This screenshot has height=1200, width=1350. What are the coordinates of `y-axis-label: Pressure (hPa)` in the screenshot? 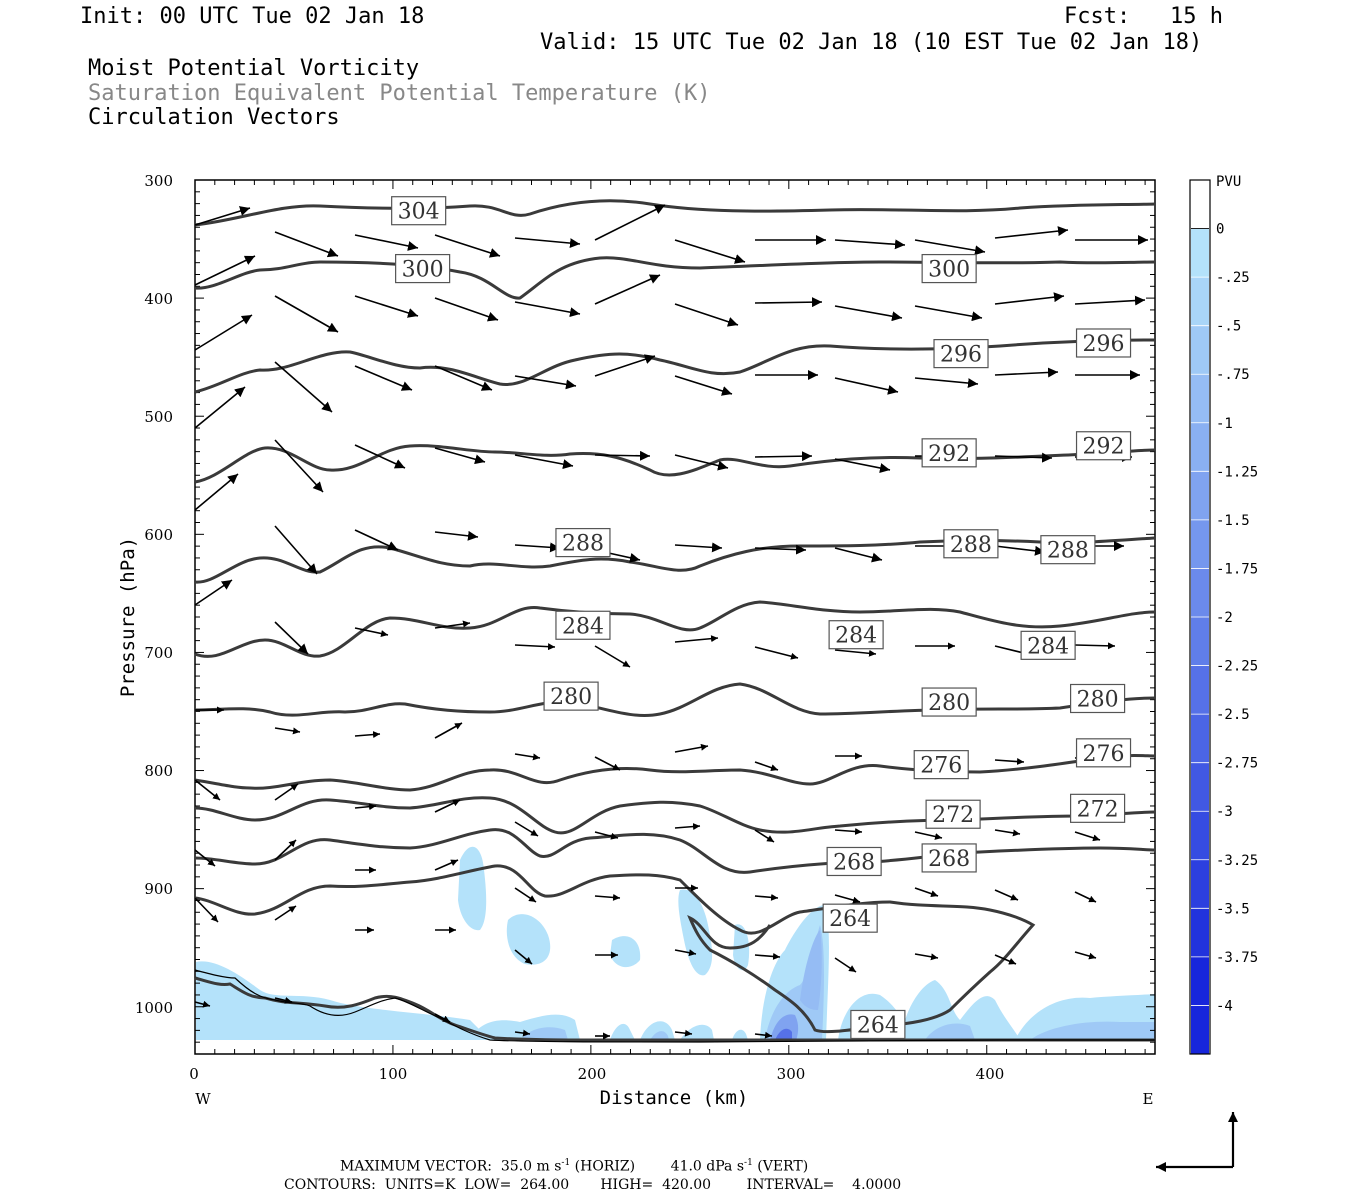 It's located at (128, 617).